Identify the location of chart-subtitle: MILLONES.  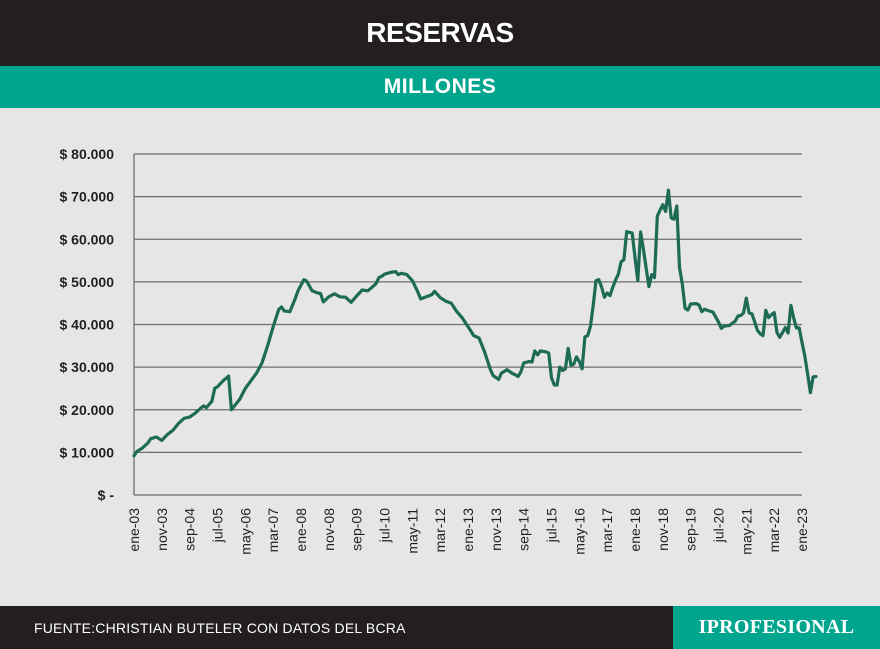
(440, 86).